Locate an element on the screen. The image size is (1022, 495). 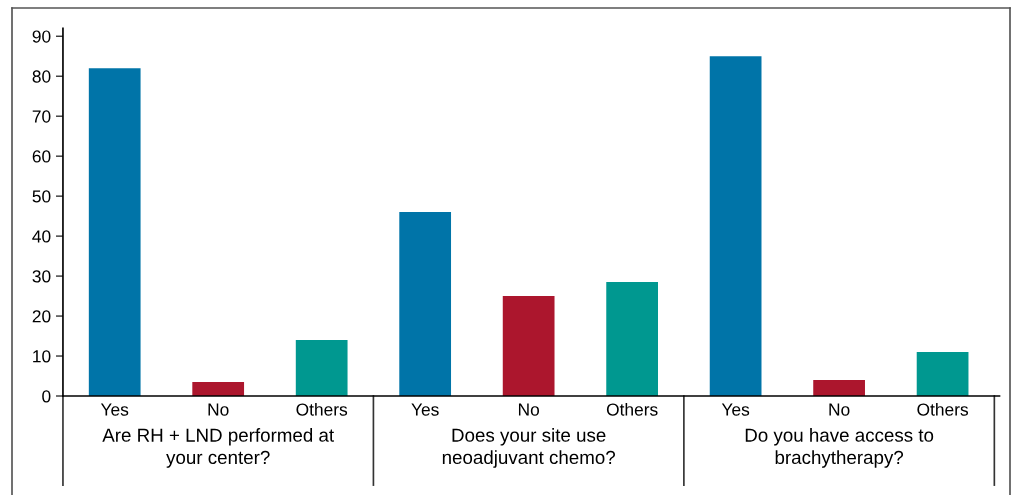
y-tick-label: 40 is located at coordinates (41, 236).